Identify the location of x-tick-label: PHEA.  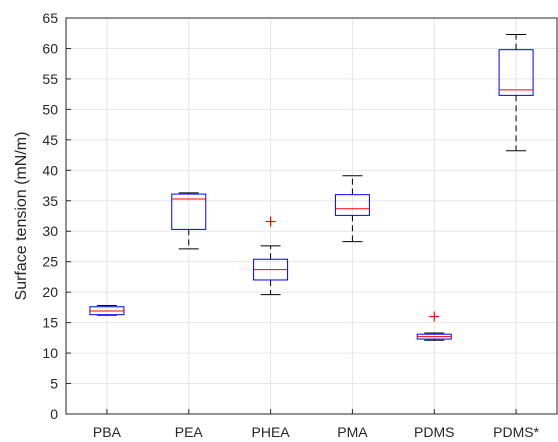
(271, 432).